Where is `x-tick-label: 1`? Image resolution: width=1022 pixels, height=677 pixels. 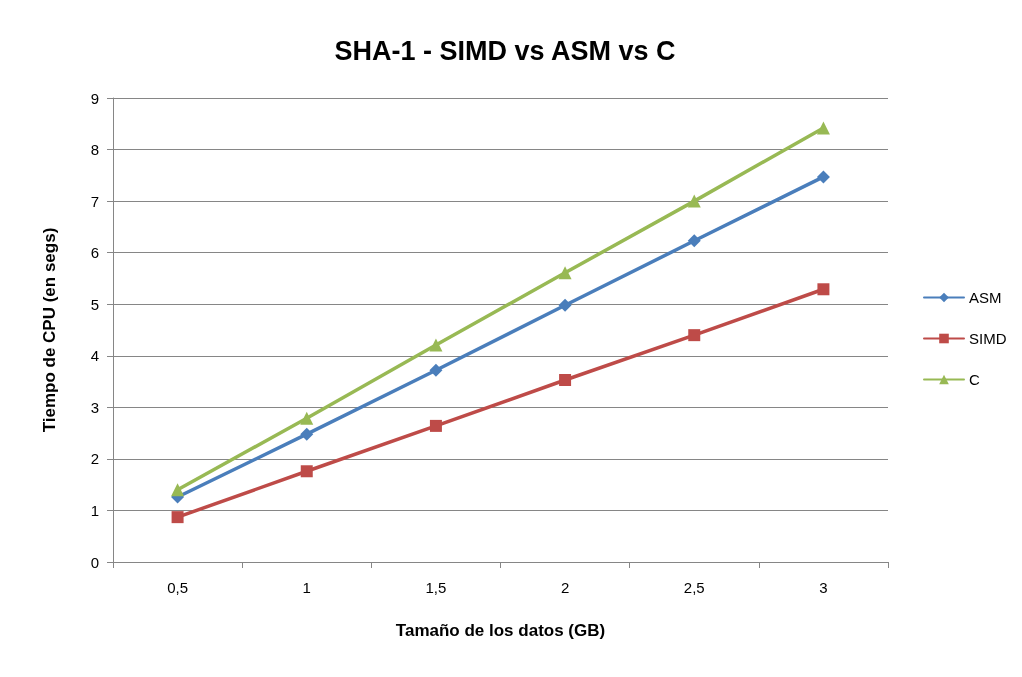
x-tick-label: 1 is located at coordinates (306, 587).